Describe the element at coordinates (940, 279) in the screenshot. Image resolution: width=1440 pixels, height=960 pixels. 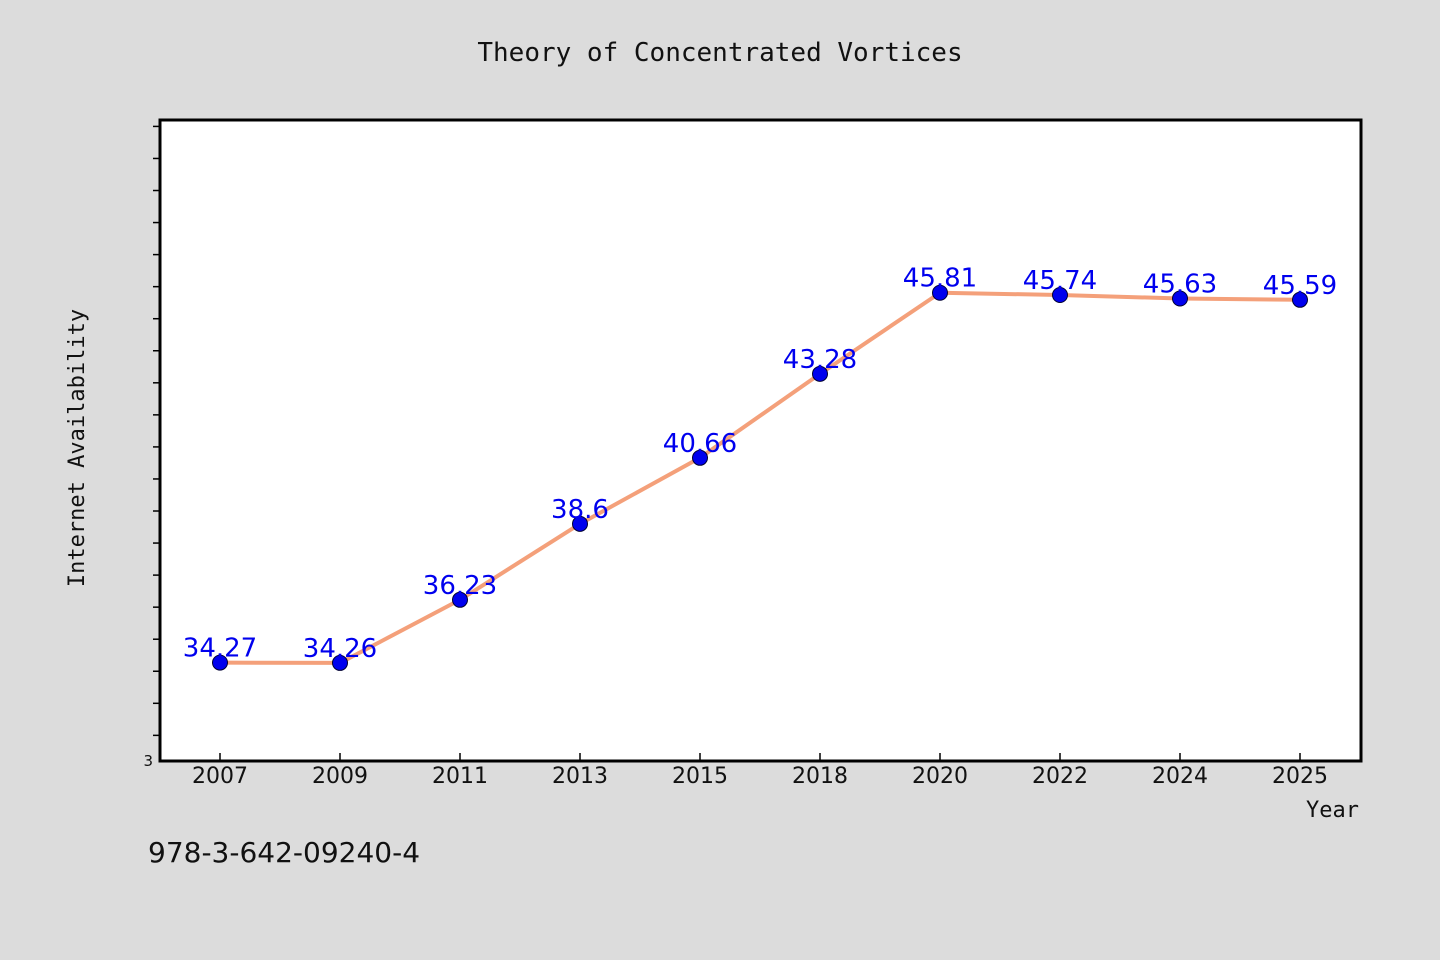
I see `data-label: 45.81` at that location.